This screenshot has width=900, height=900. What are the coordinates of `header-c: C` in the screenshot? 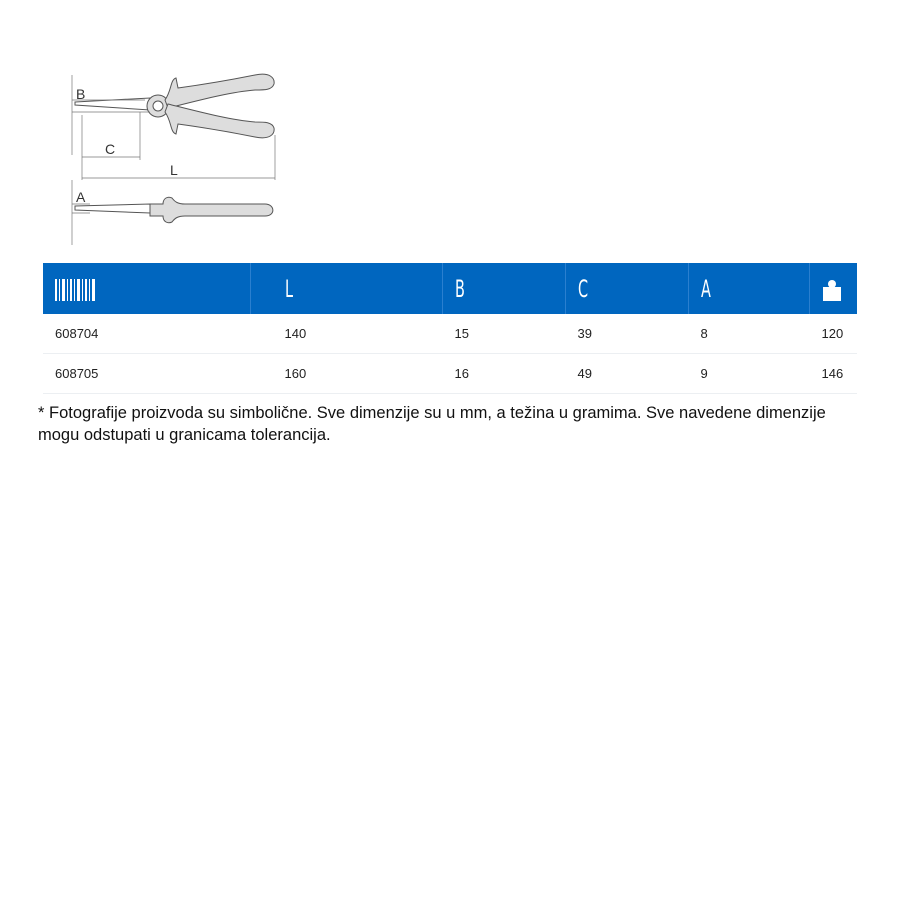 It's located at (627, 288).